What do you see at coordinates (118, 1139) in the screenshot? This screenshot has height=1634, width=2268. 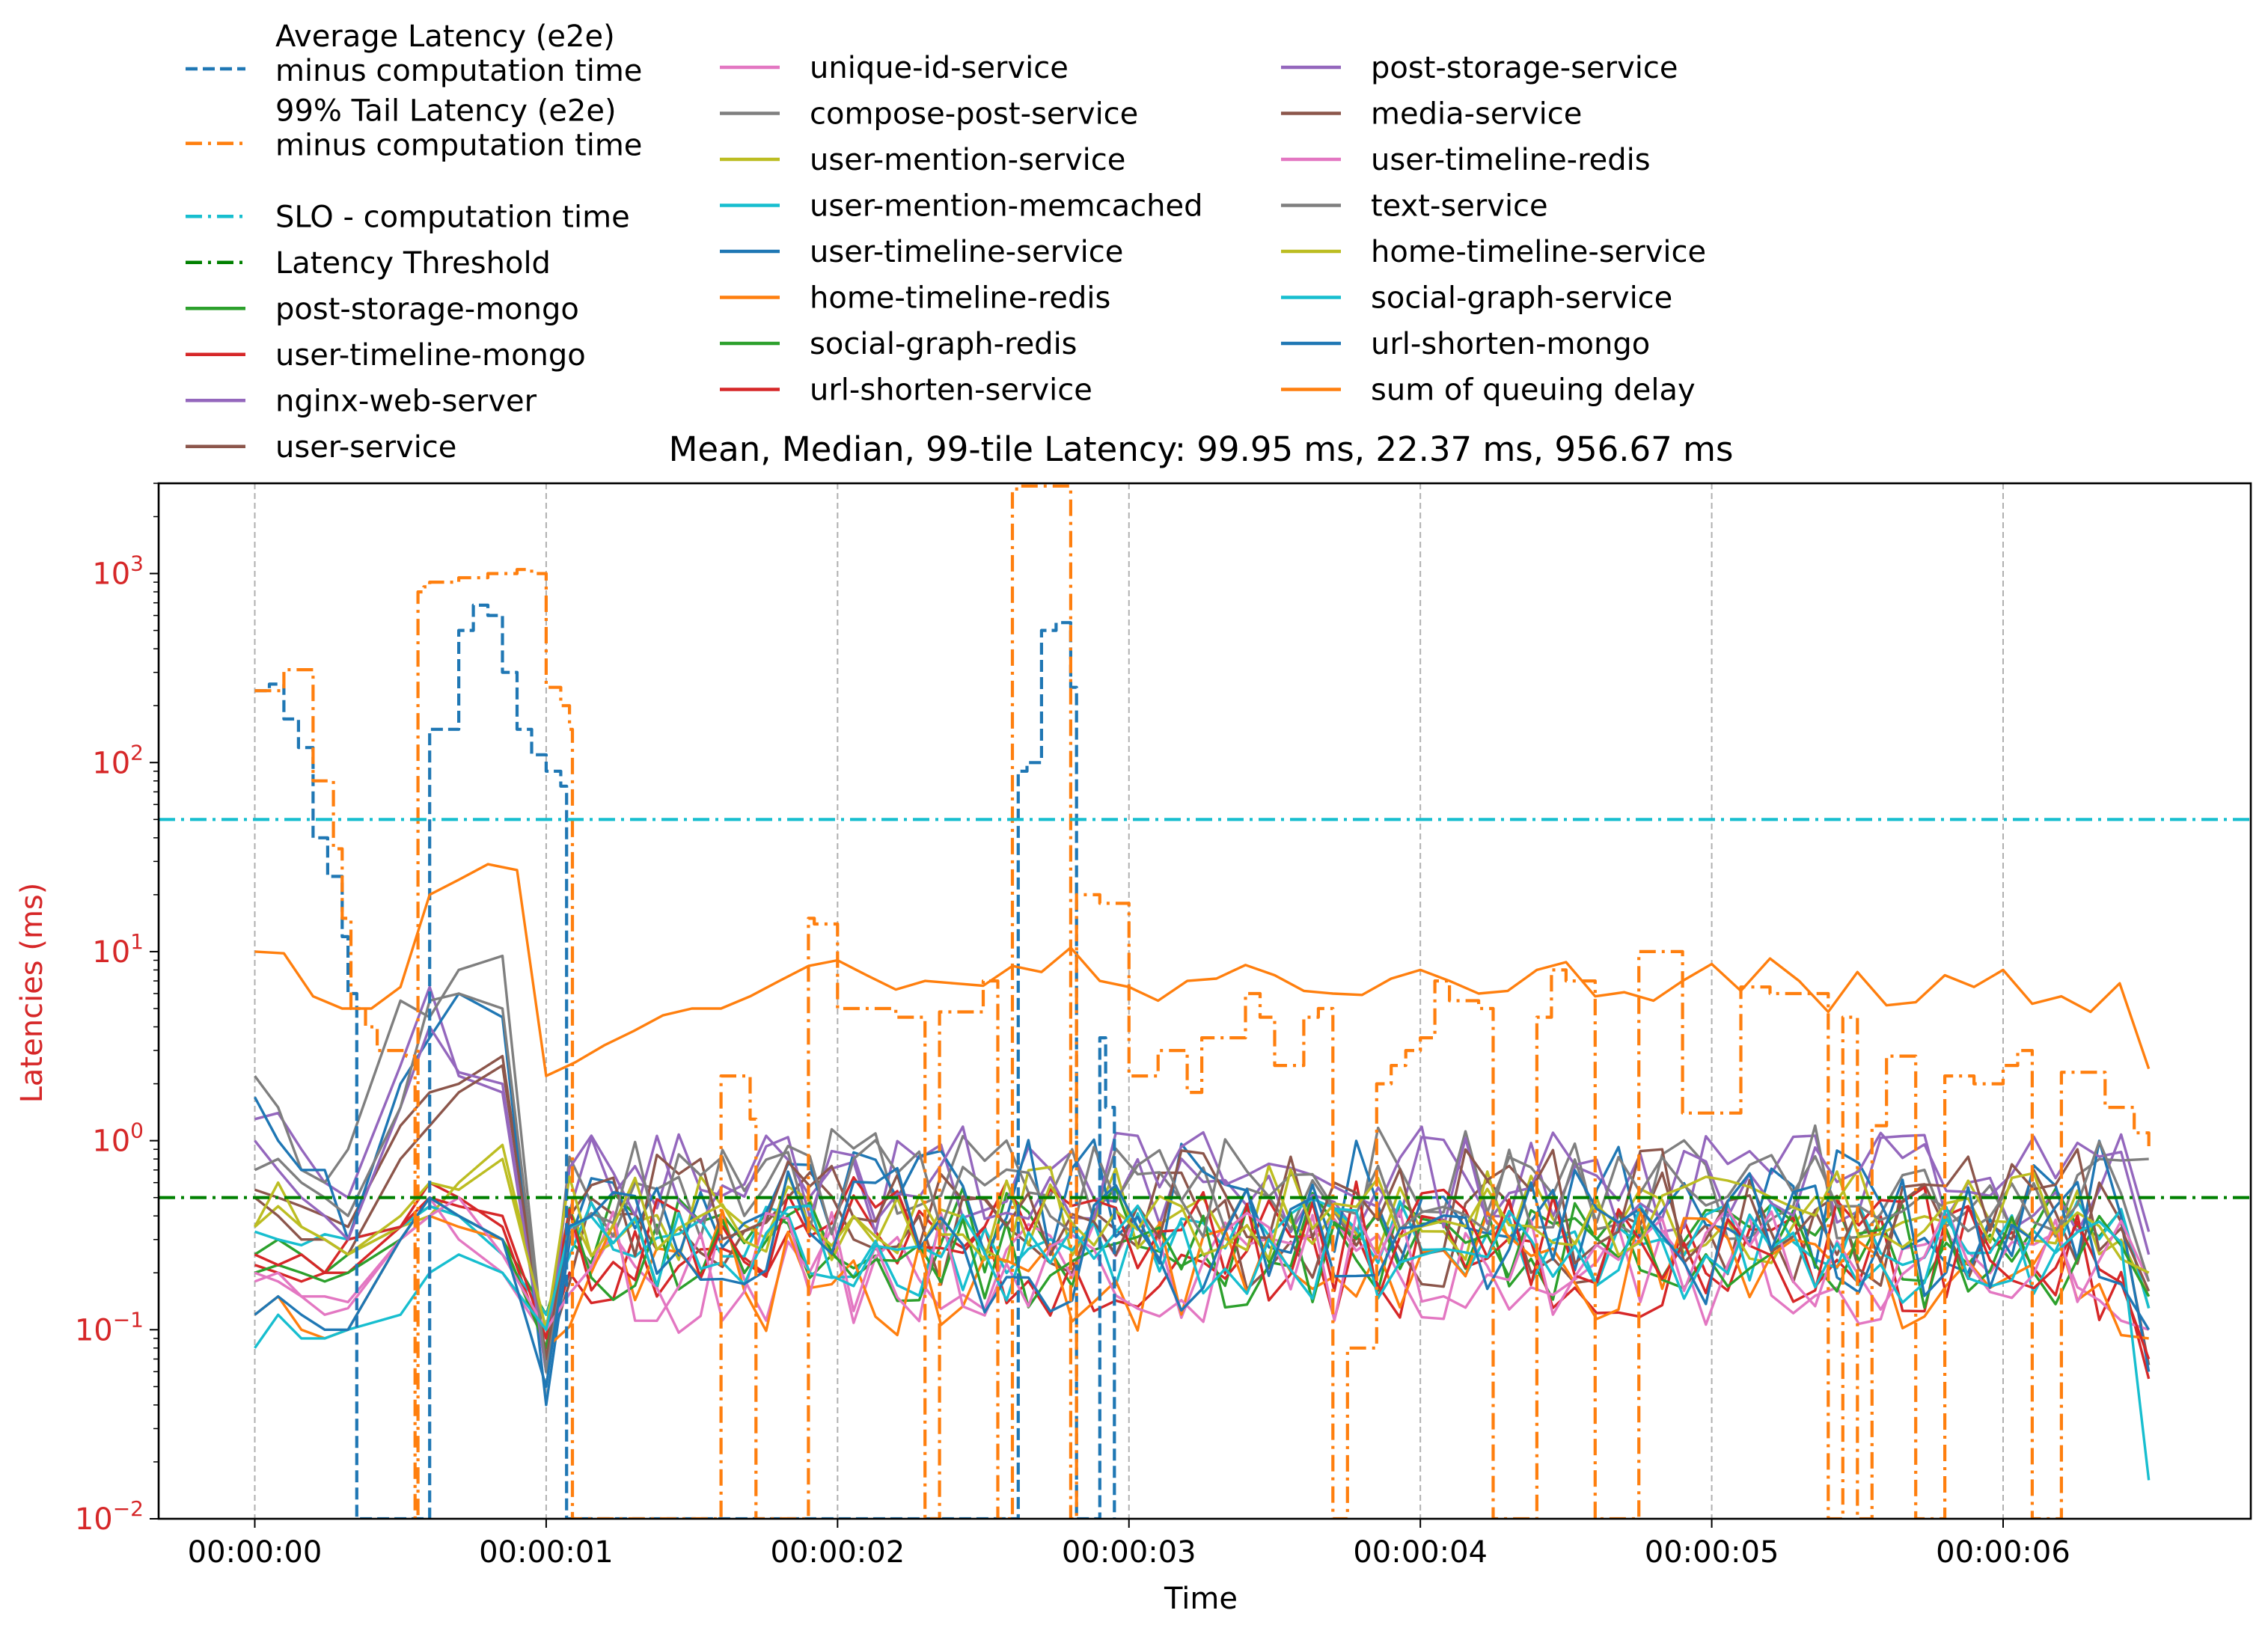 I see `y-tick-label-2: 10⁰` at bounding box center [118, 1139].